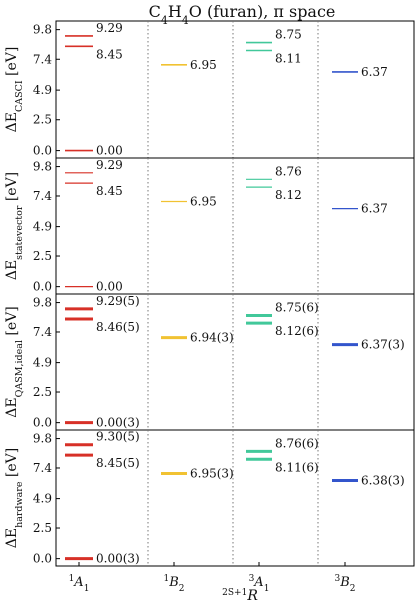  What do you see at coordinates (383, 345) in the screenshot?
I see `level-value-label: 6.37(3)` at bounding box center [383, 345].